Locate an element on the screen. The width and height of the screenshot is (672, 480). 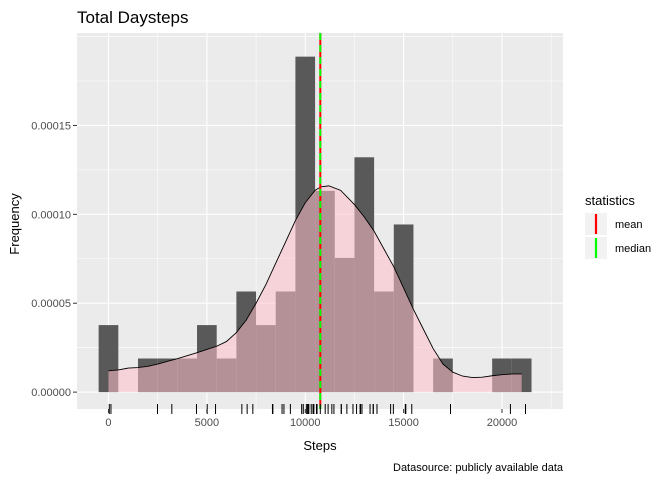
x-axis-title: Steps is located at coordinates (320, 445).